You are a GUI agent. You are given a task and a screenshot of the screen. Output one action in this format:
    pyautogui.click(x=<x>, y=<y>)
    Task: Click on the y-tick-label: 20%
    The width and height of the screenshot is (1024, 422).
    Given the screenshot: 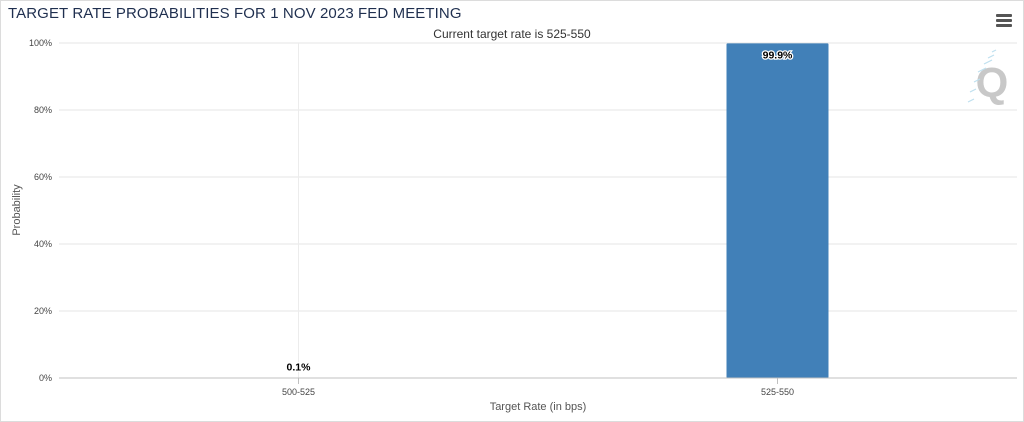 What is the action you would take?
    pyautogui.click(x=43, y=311)
    